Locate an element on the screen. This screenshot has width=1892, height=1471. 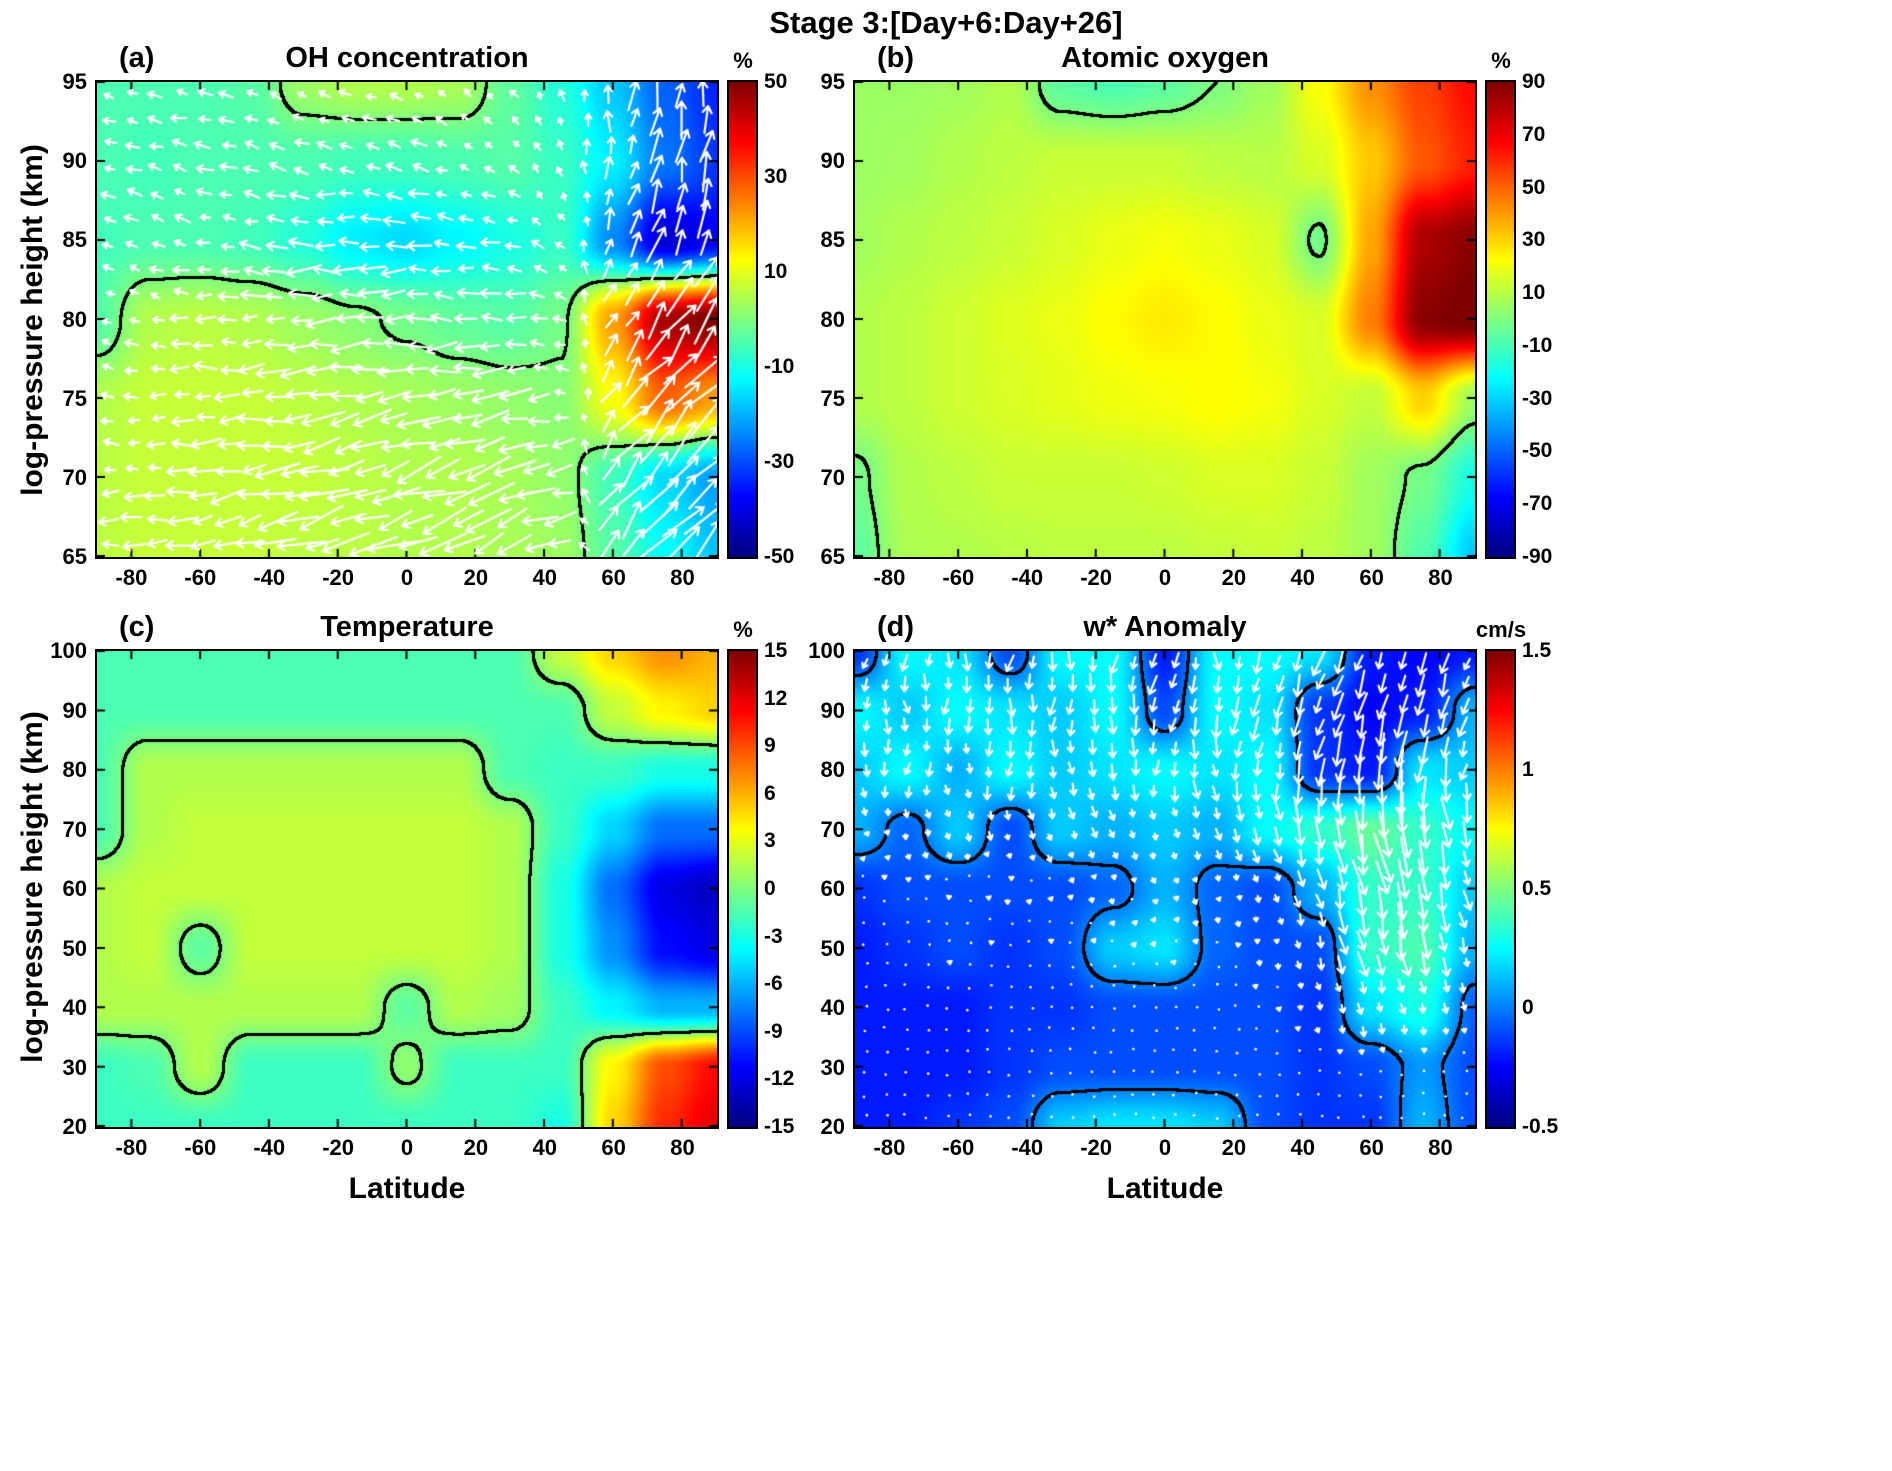
panel-c-heatmap is located at coordinates (407, 889).